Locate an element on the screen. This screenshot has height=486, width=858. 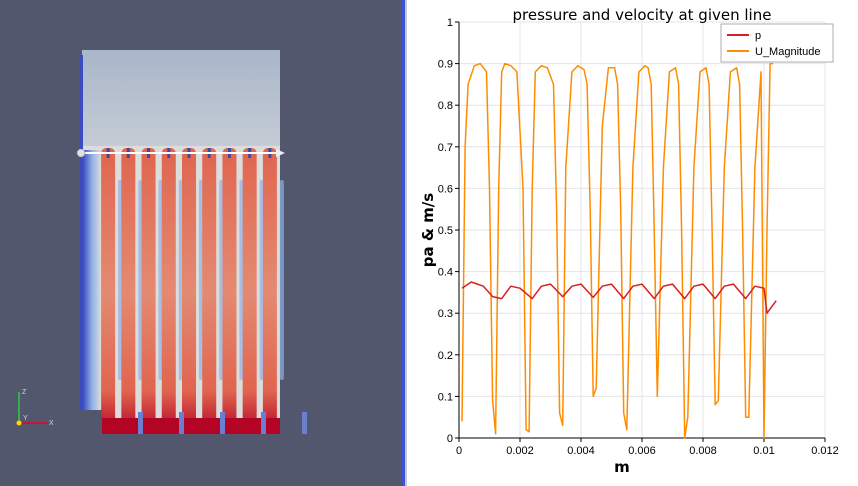
y-tick-label: 0.1 is located at coordinates (445, 397).